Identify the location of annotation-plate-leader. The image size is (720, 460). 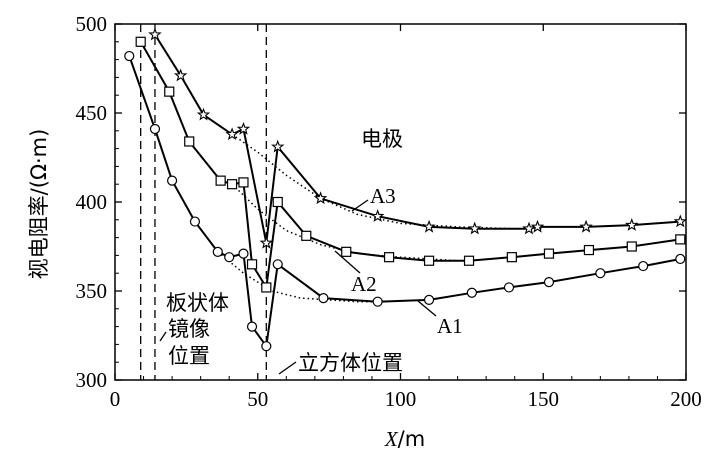
(163, 336).